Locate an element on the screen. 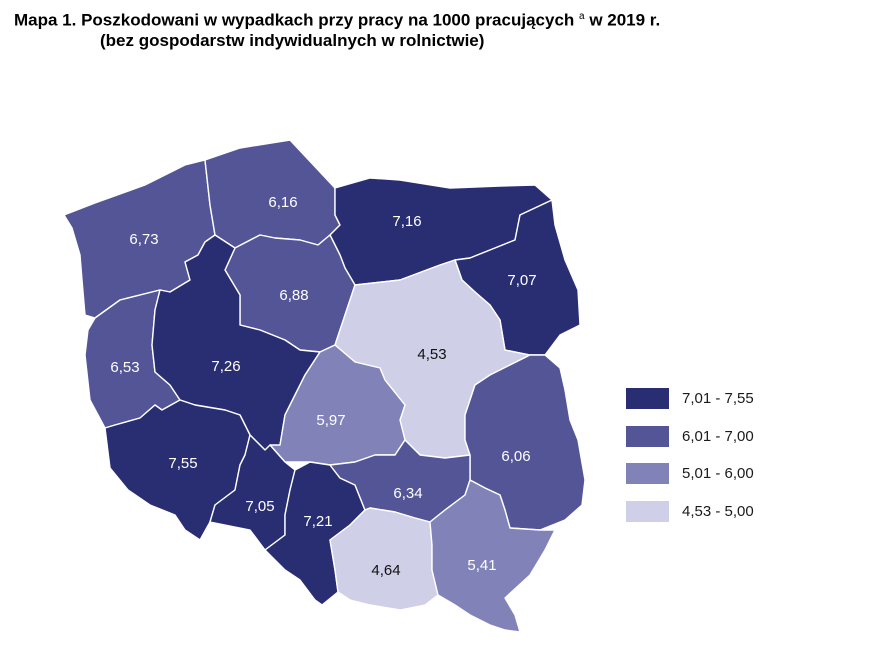  region-value-mazowieckie: 4,53 is located at coordinates (431, 354).